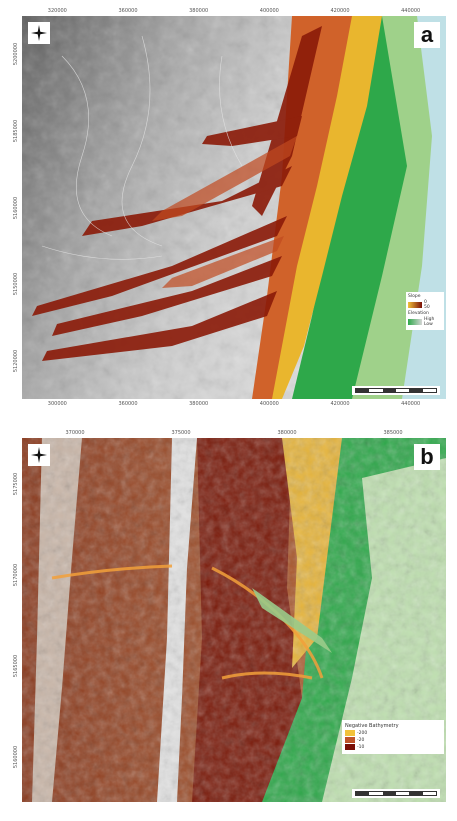  I want to click on tick-label-bottom: 300000, so click(57, 404).